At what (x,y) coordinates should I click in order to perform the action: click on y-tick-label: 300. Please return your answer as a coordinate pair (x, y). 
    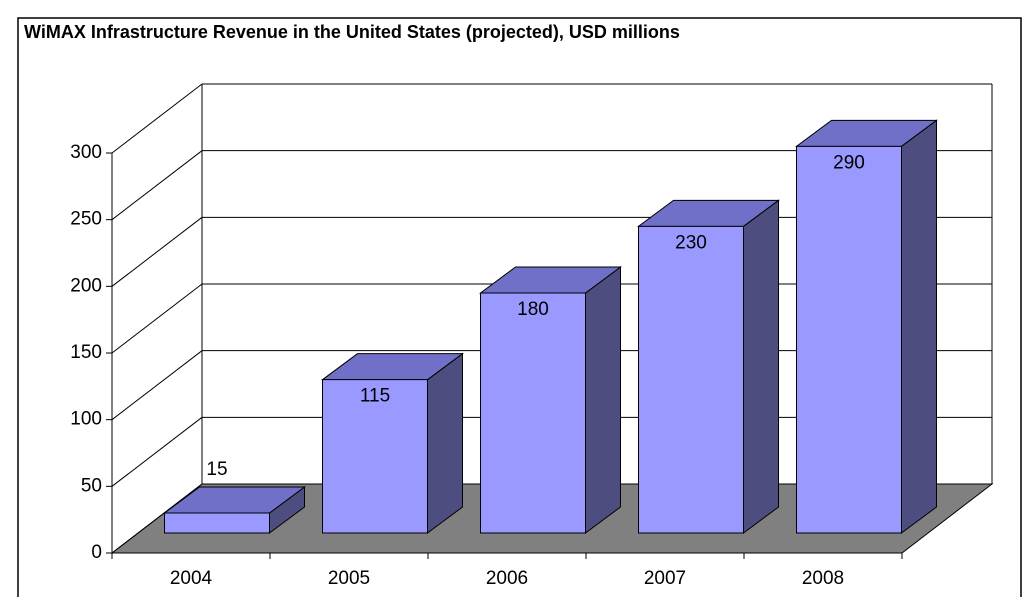
    Looking at the image, I should click on (86, 152).